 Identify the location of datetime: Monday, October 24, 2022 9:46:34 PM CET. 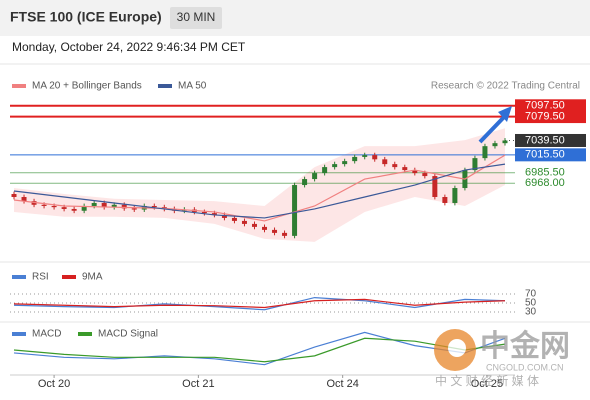
(129, 47).